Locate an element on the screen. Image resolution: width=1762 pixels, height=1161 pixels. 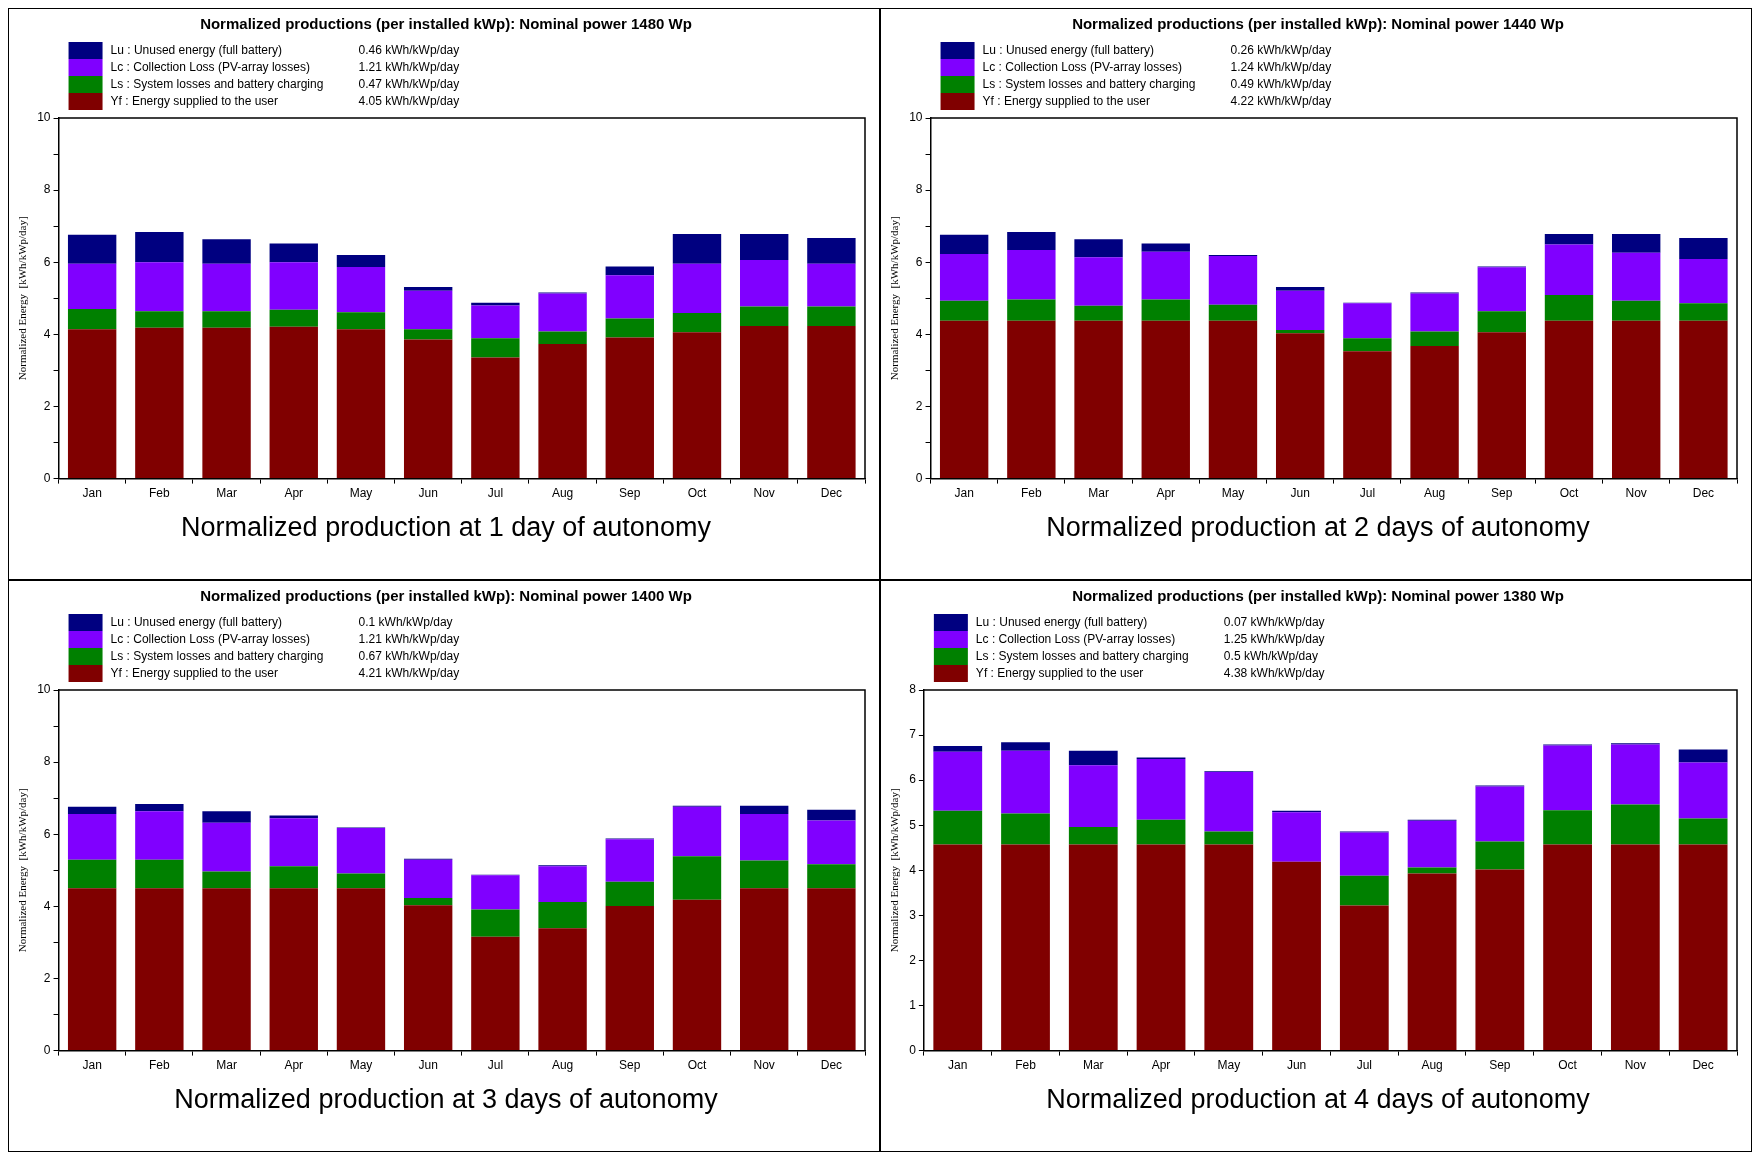
text: 0.47 kWh/kWp/day is located at coordinates (409, 83).